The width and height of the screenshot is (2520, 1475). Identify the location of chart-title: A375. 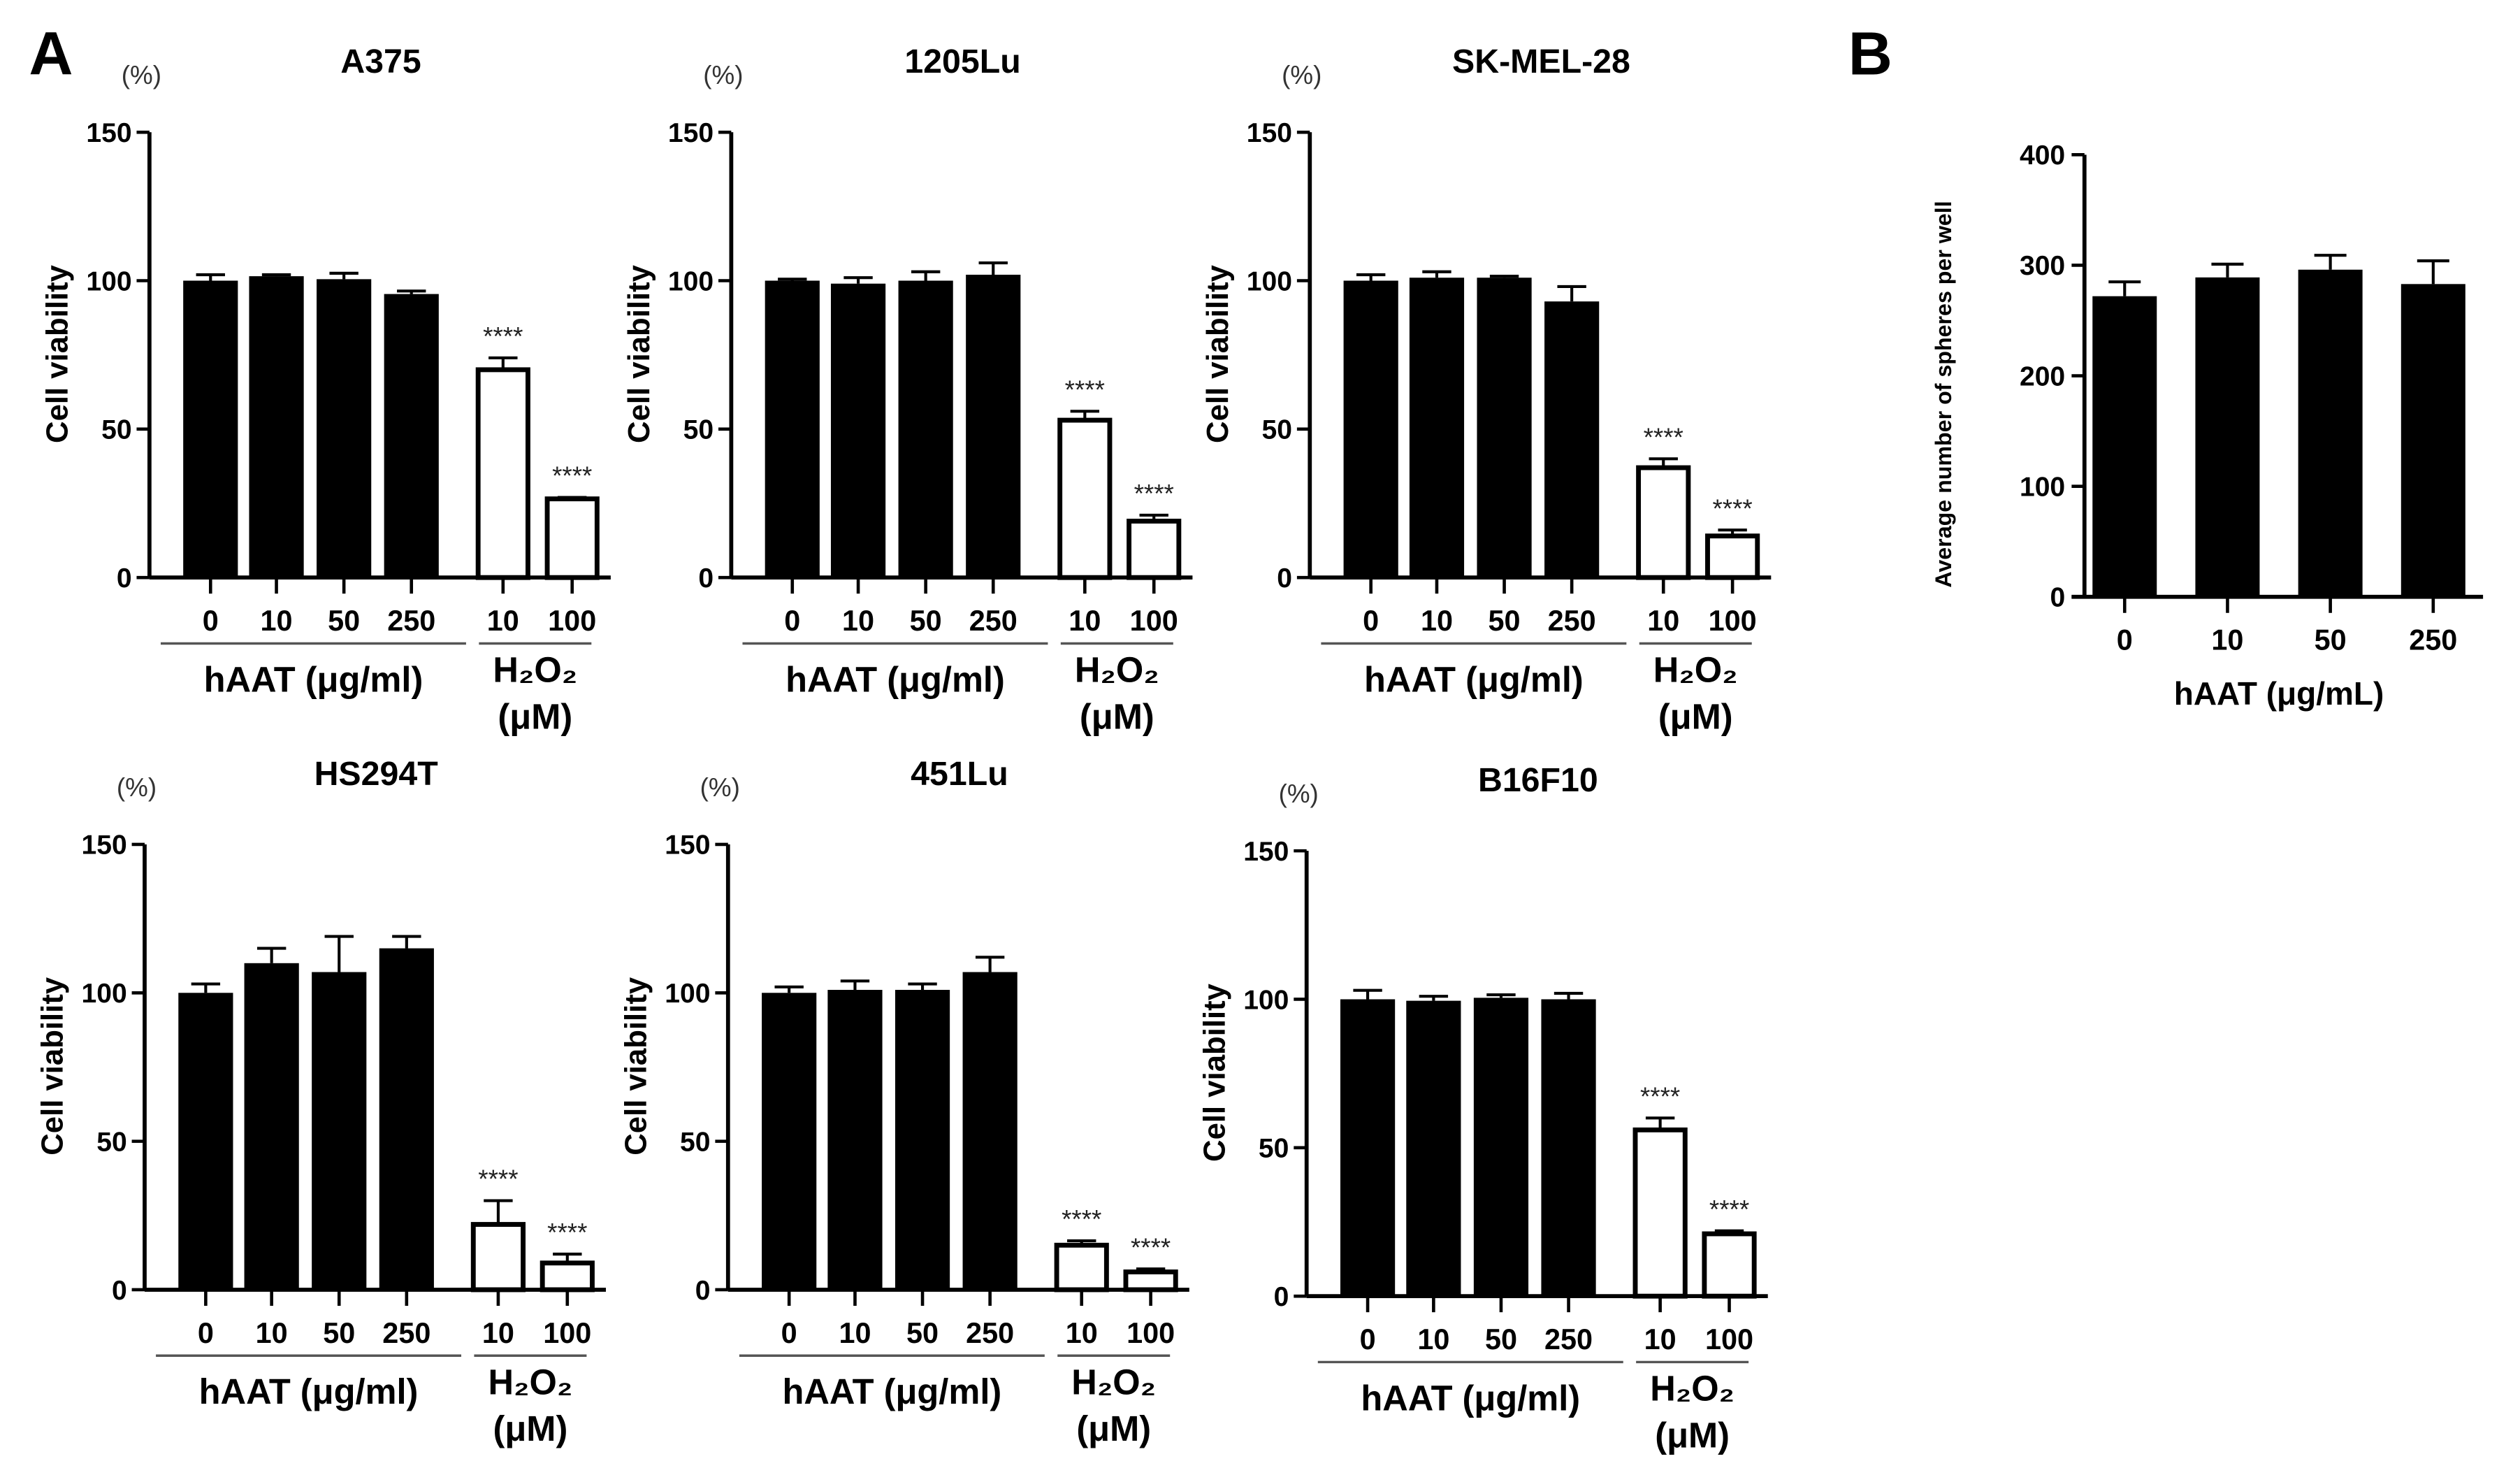
(380, 61).